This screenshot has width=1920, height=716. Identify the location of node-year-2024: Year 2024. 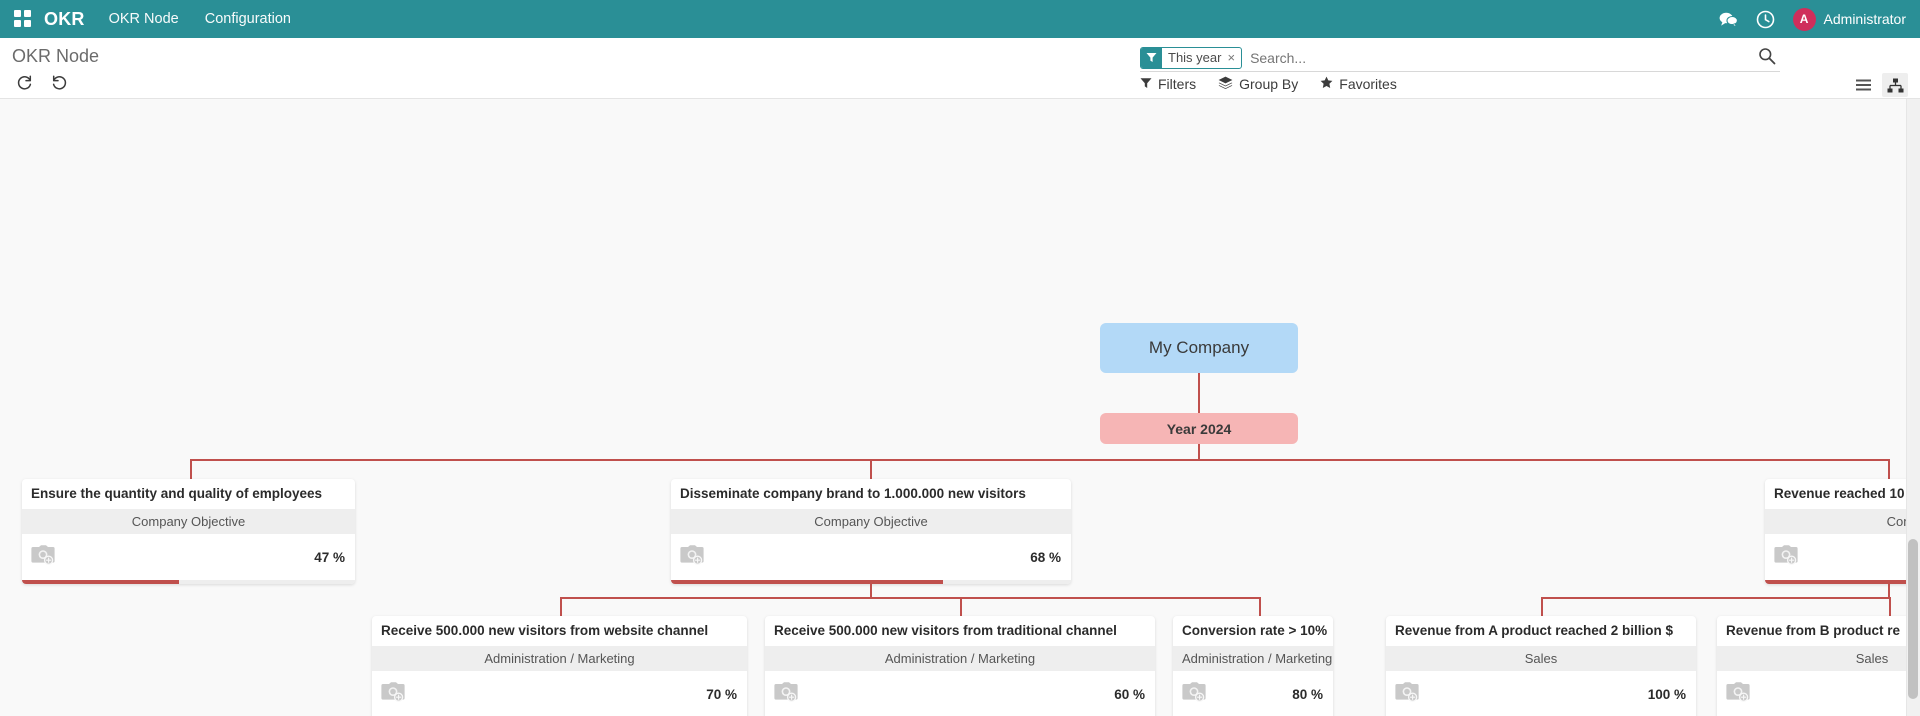
(1199, 428).